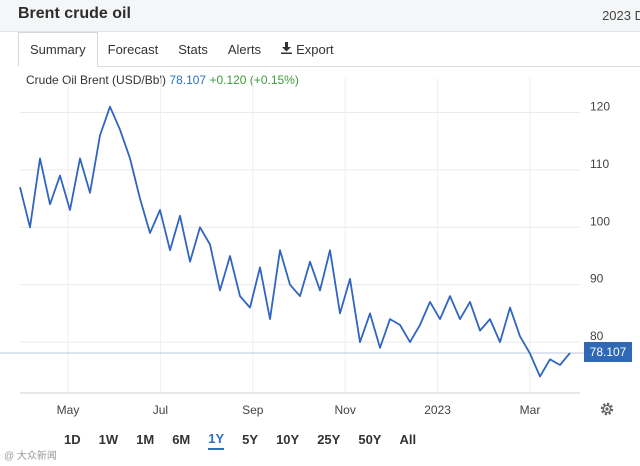  Describe the element at coordinates (74, 13) in the screenshot. I see `page-title: Brent crude oil` at that location.